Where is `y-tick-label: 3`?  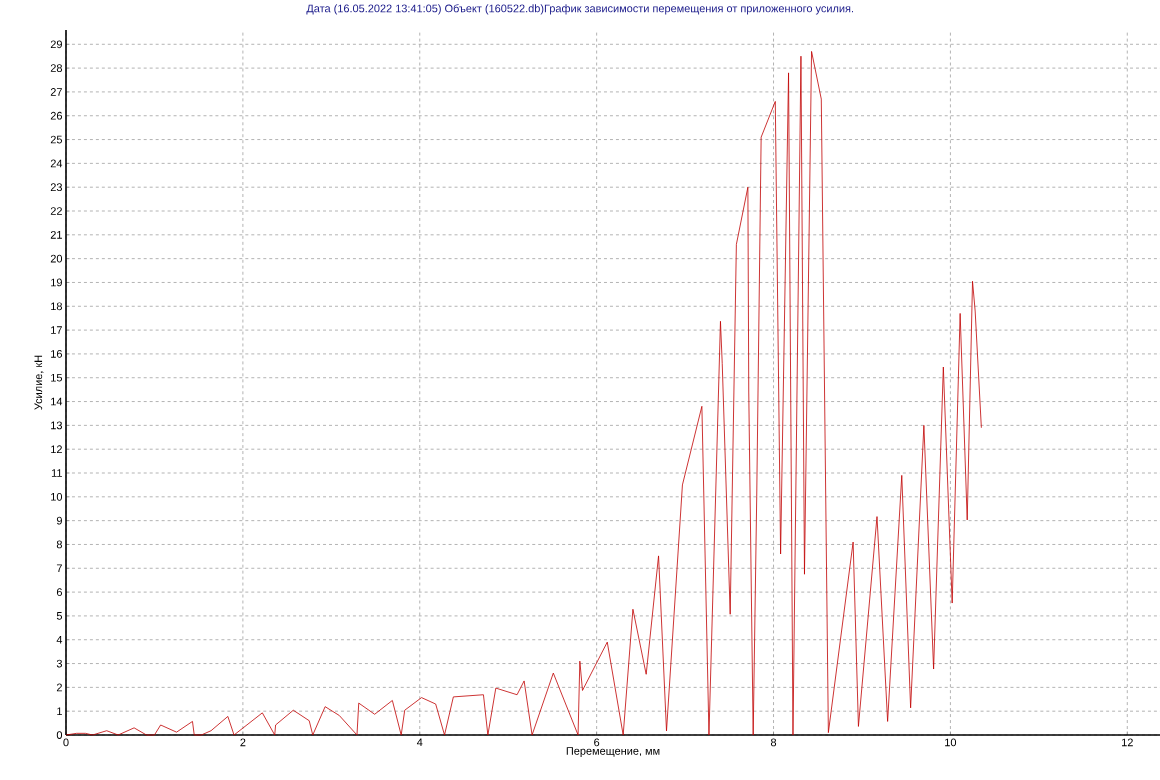 y-tick-label: 3 is located at coordinates (59, 663).